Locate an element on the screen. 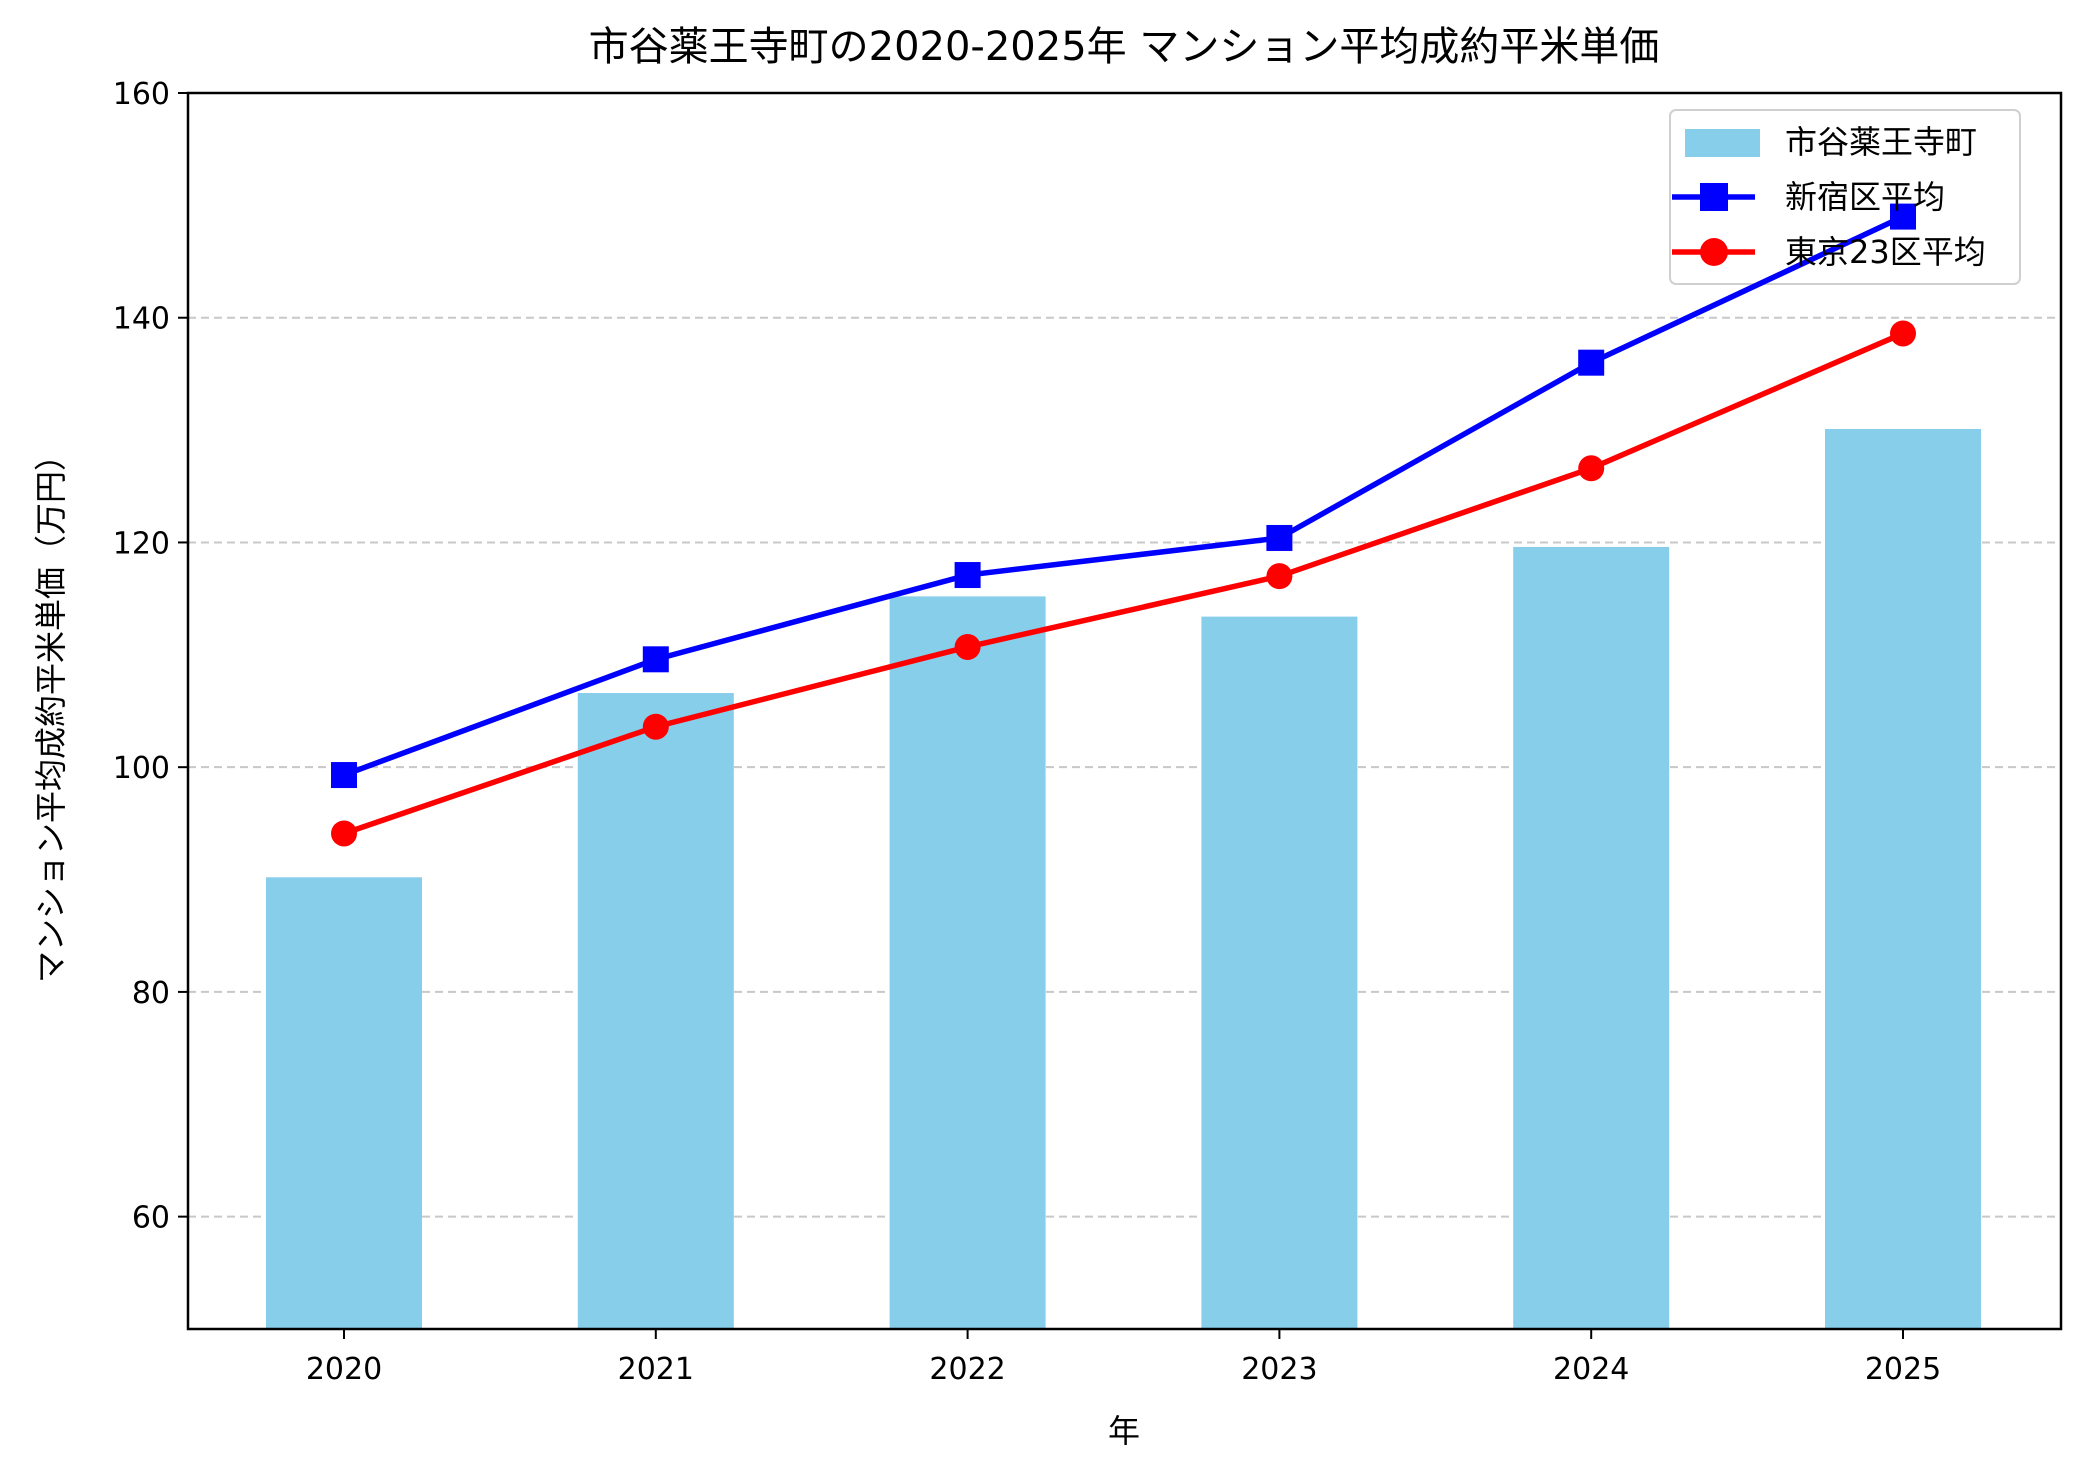 The height and width of the screenshot is (1474, 2079). x-tick-label: 2022 is located at coordinates (967, 1369).